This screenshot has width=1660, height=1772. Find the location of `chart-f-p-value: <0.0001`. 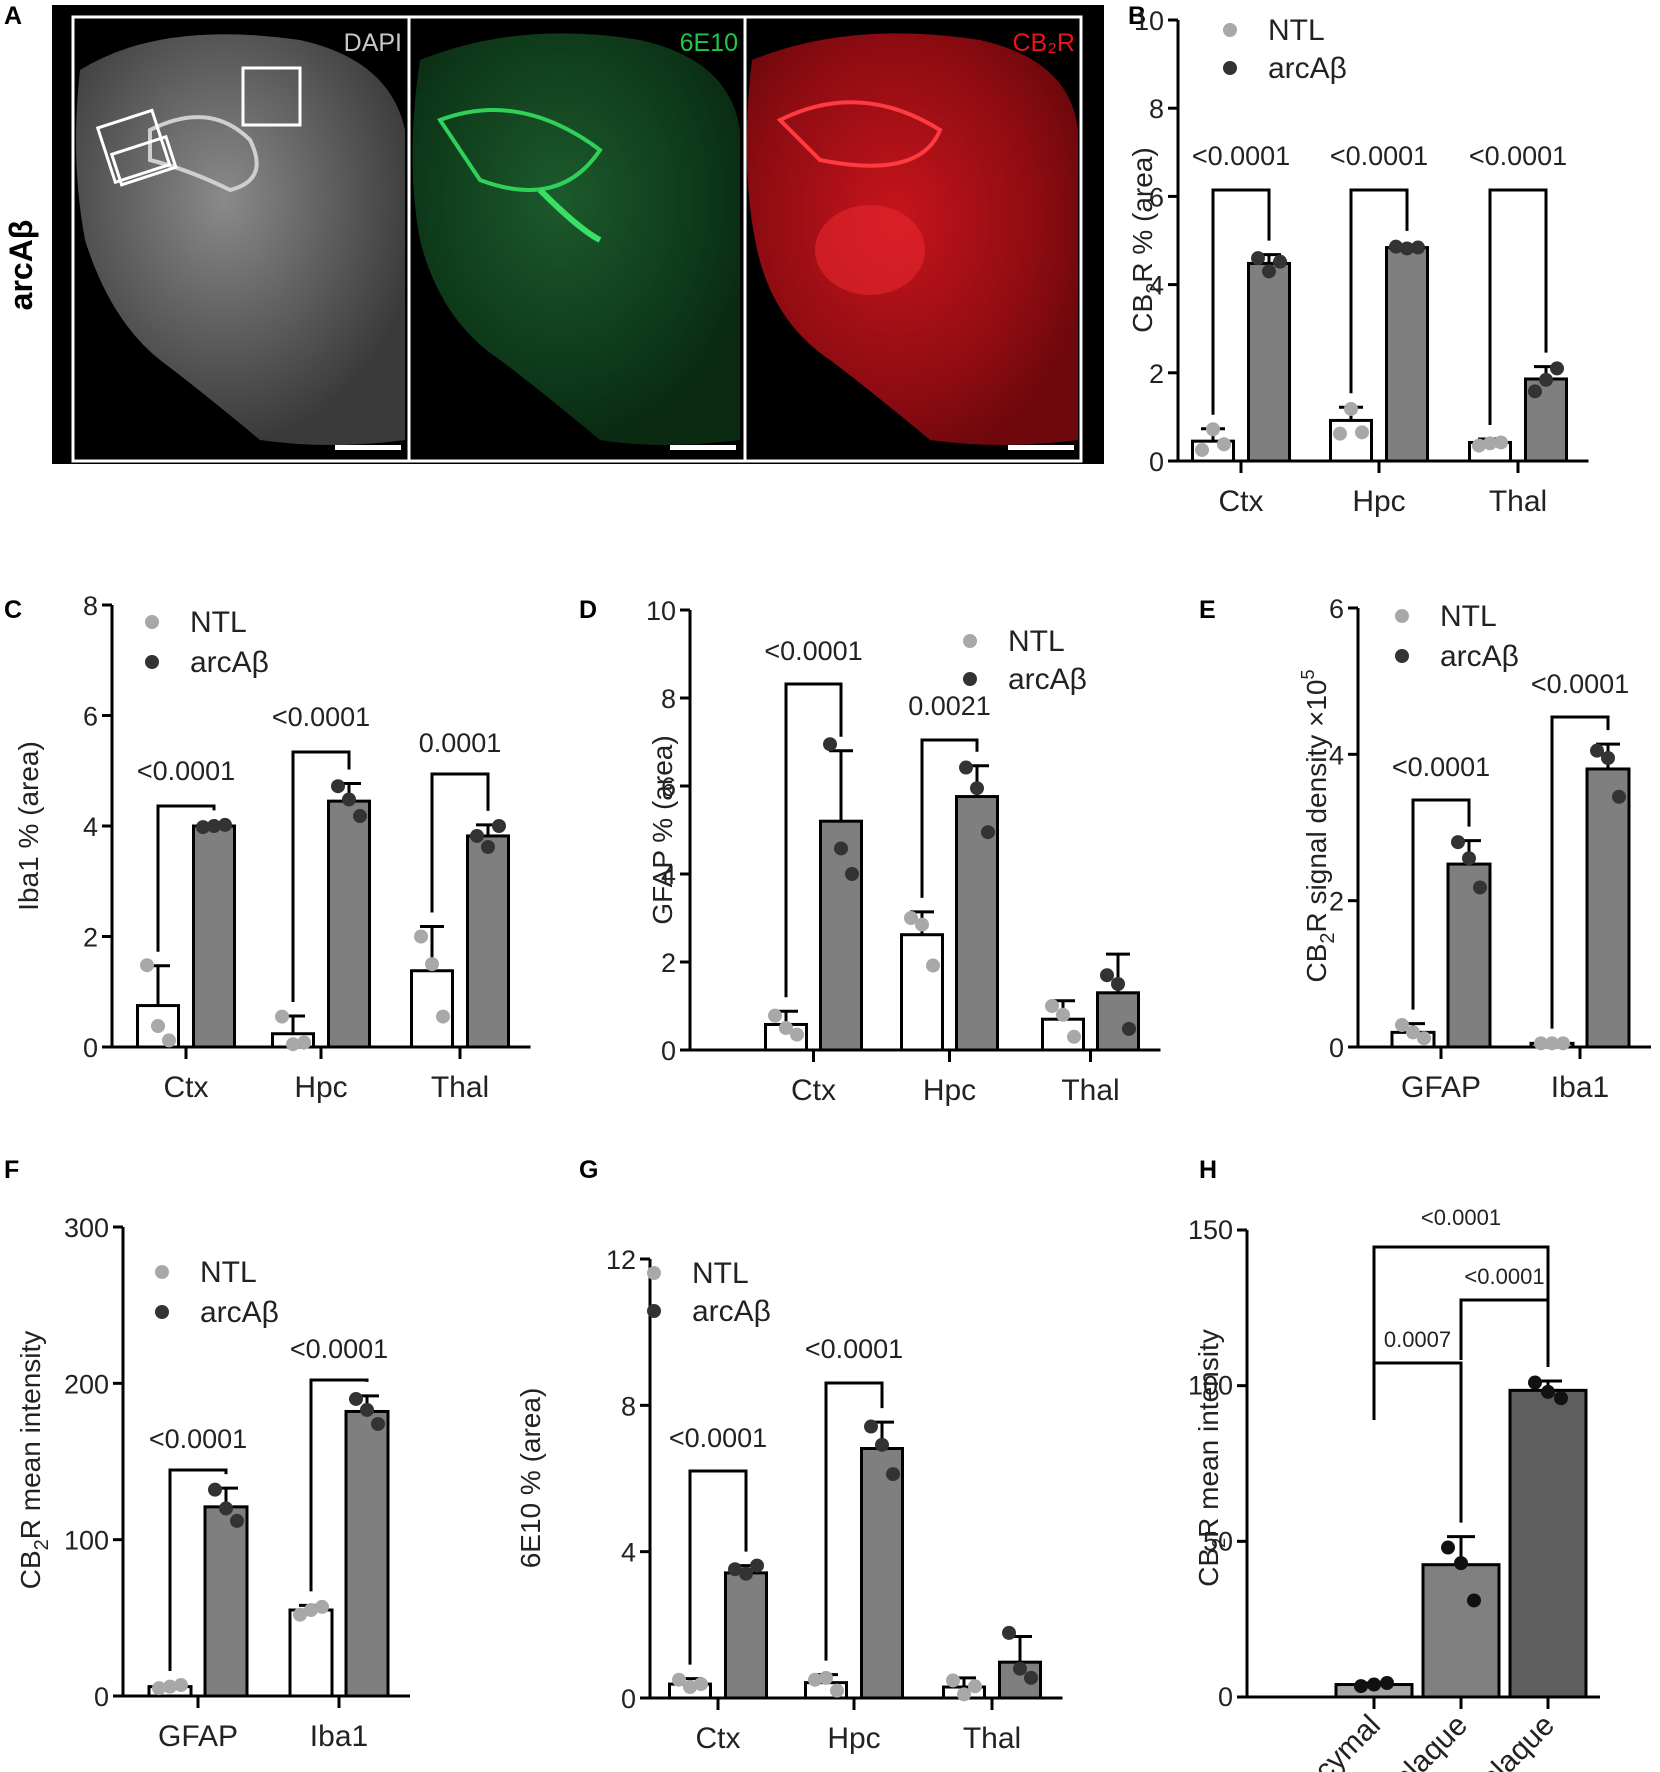

chart-f-p-value: <0.0001 is located at coordinates (339, 1349).